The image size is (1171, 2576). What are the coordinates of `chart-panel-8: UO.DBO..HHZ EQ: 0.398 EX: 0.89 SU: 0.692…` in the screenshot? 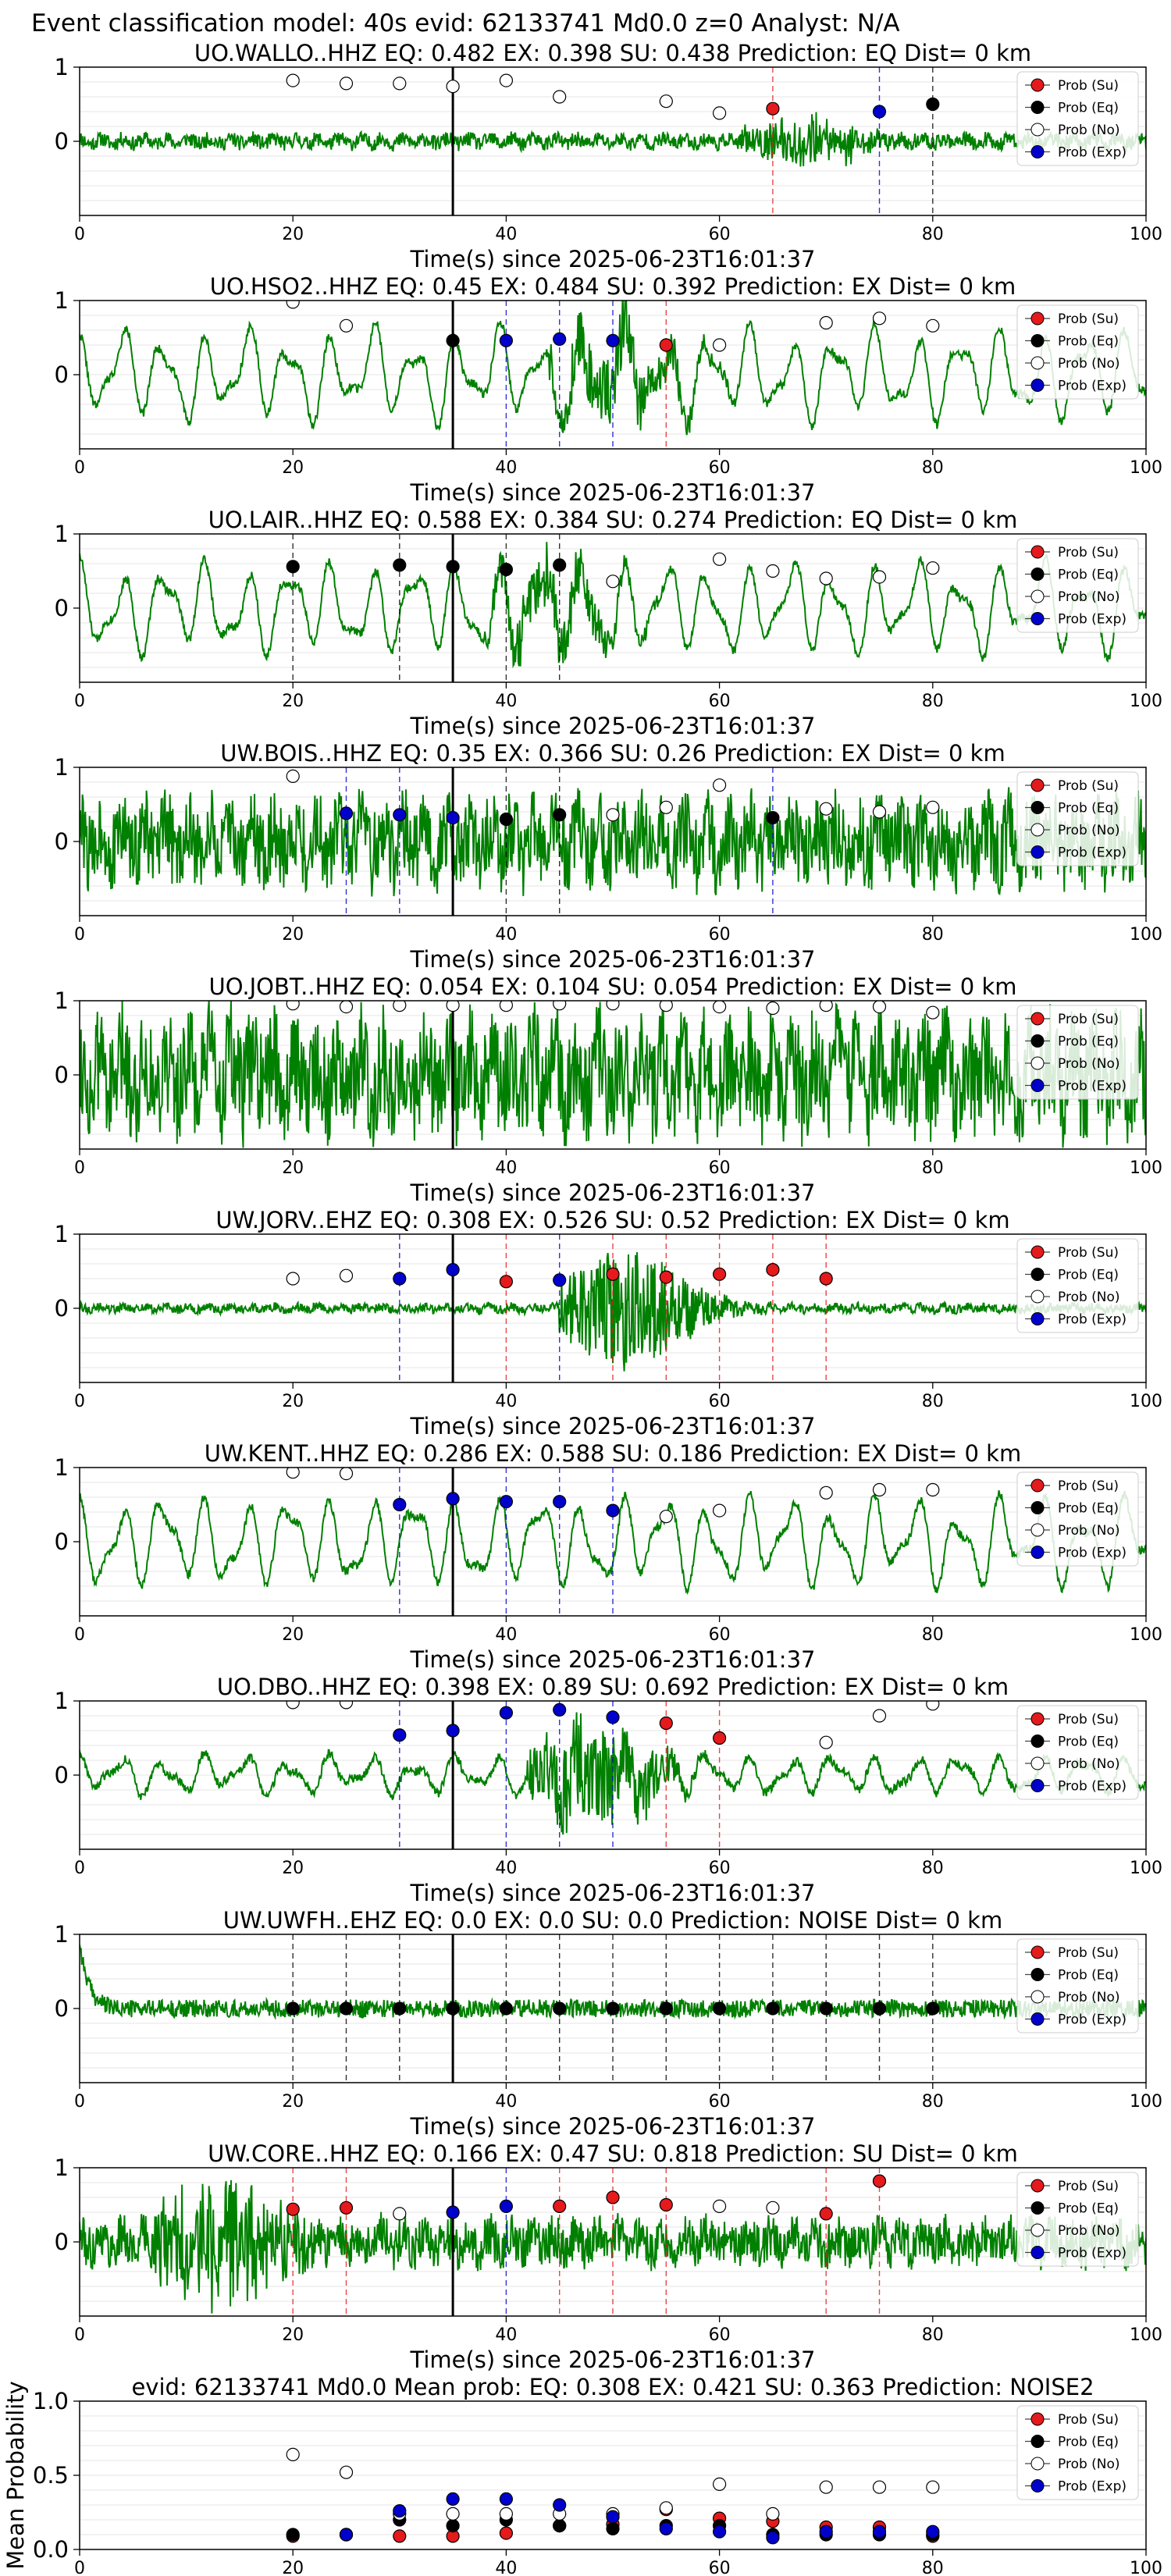 It's located at (608, 1790).